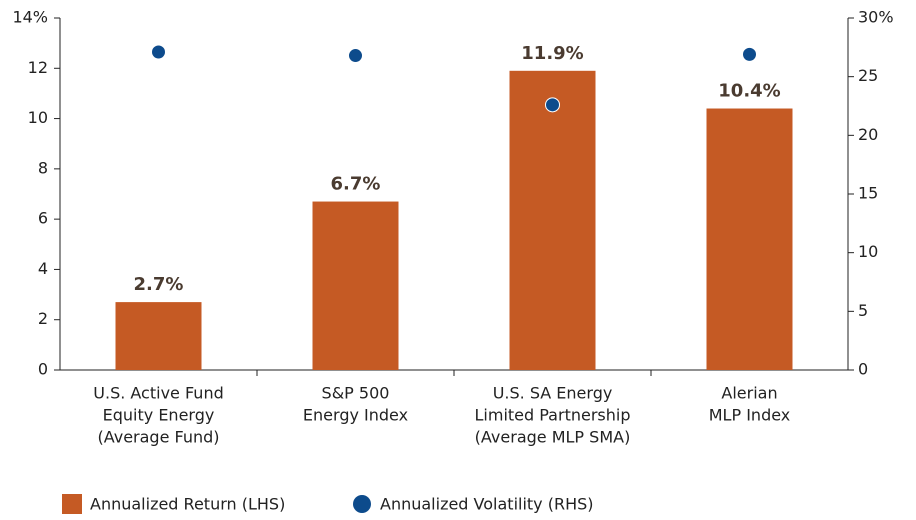 The image size is (916, 520). What do you see at coordinates (868, 251) in the screenshot?
I see `y2-tick-label: 10` at bounding box center [868, 251].